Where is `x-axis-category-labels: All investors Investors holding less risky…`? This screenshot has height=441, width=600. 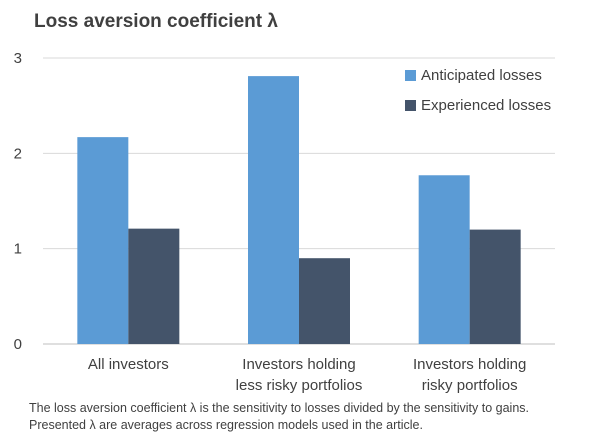
x-axis-category-labels: All investors Investors holding less risky… is located at coordinates (307, 375).